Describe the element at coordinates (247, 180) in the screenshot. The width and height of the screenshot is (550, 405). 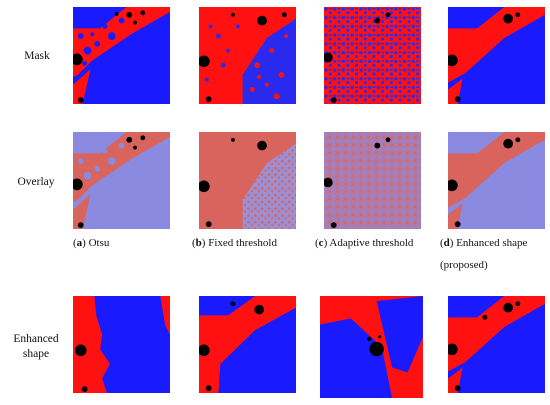
I see `overlay-fixed-threshold-image` at that location.